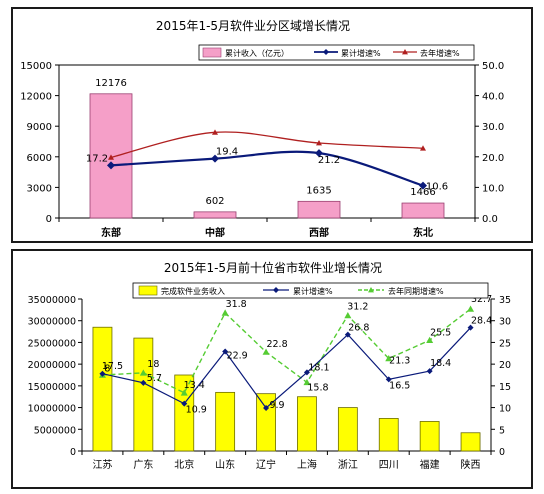 This screenshot has height=494, width=544. I want to click on legend: 完成软件业务收入 累计增速% 去年同期增速%, so click(310, 290).